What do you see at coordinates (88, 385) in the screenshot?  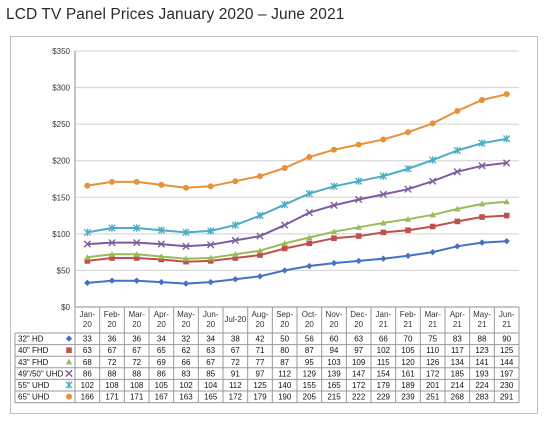 I see `data-label: 102` at bounding box center [88, 385].